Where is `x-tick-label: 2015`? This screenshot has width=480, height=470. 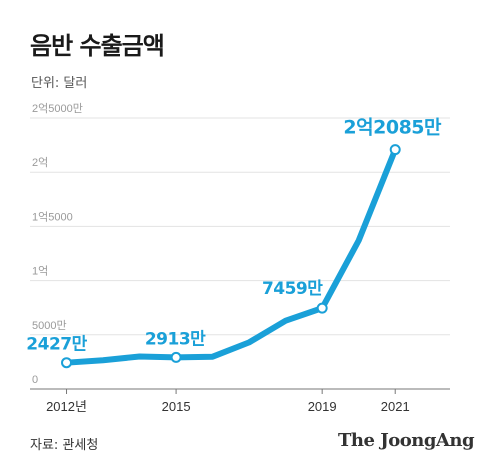 x-tick-label: 2015 is located at coordinates (176, 406).